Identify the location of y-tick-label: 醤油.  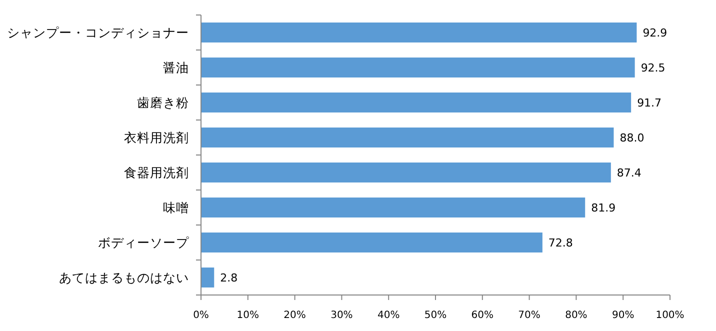
(176, 67).